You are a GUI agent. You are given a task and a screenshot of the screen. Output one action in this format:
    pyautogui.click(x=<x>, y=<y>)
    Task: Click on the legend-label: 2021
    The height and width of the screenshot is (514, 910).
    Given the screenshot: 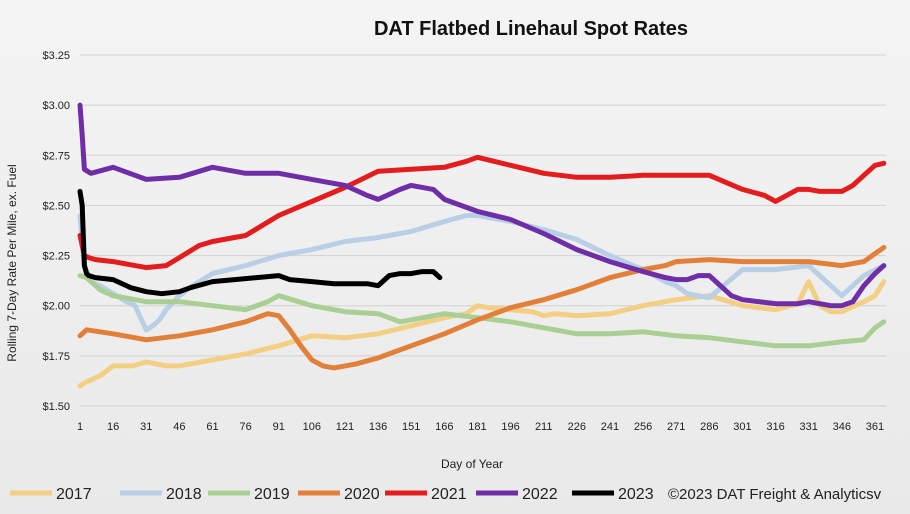 What is the action you would take?
    pyautogui.click(x=449, y=494)
    